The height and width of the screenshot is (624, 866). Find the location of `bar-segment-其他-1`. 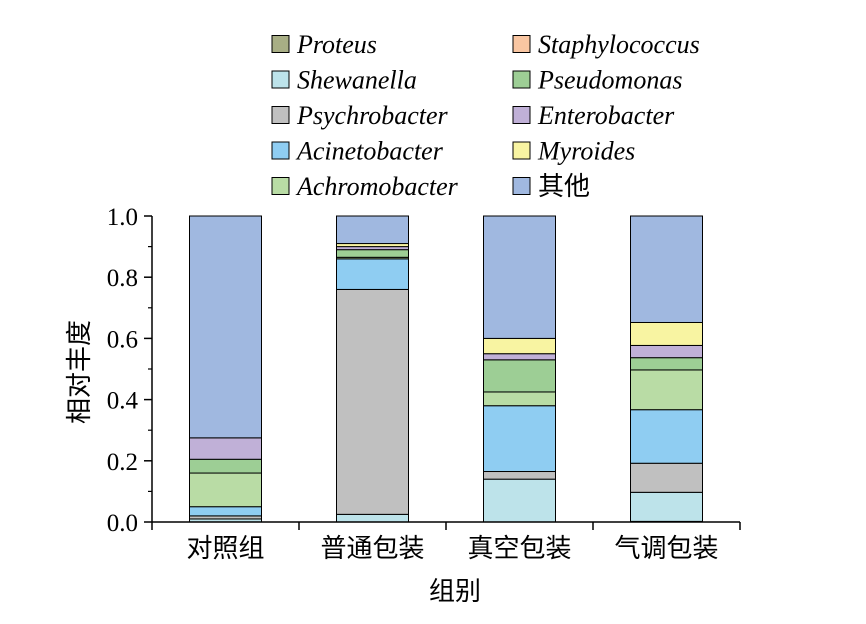

bar-segment-其他-1 is located at coordinates (372, 230).